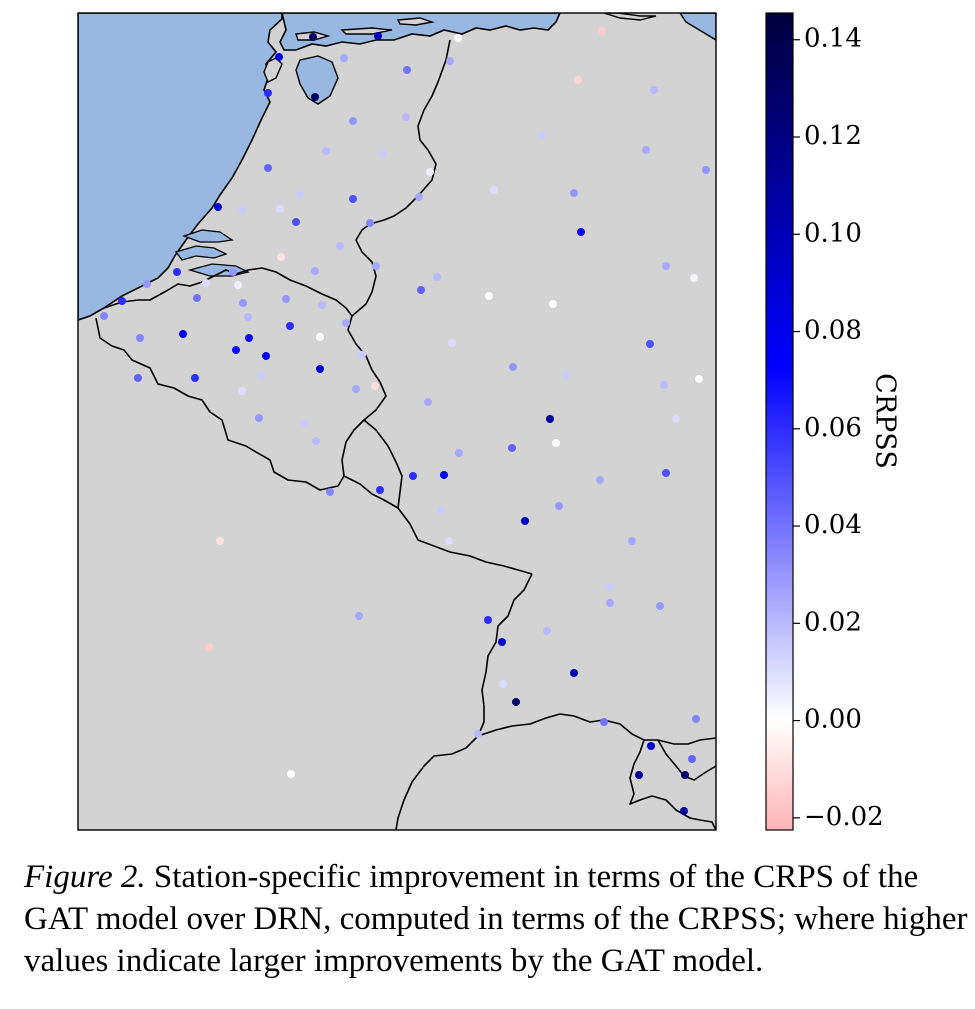 The image size is (975, 1009). Describe the element at coordinates (672, 784) in the screenshot. I see `border-ch-at` at that location.